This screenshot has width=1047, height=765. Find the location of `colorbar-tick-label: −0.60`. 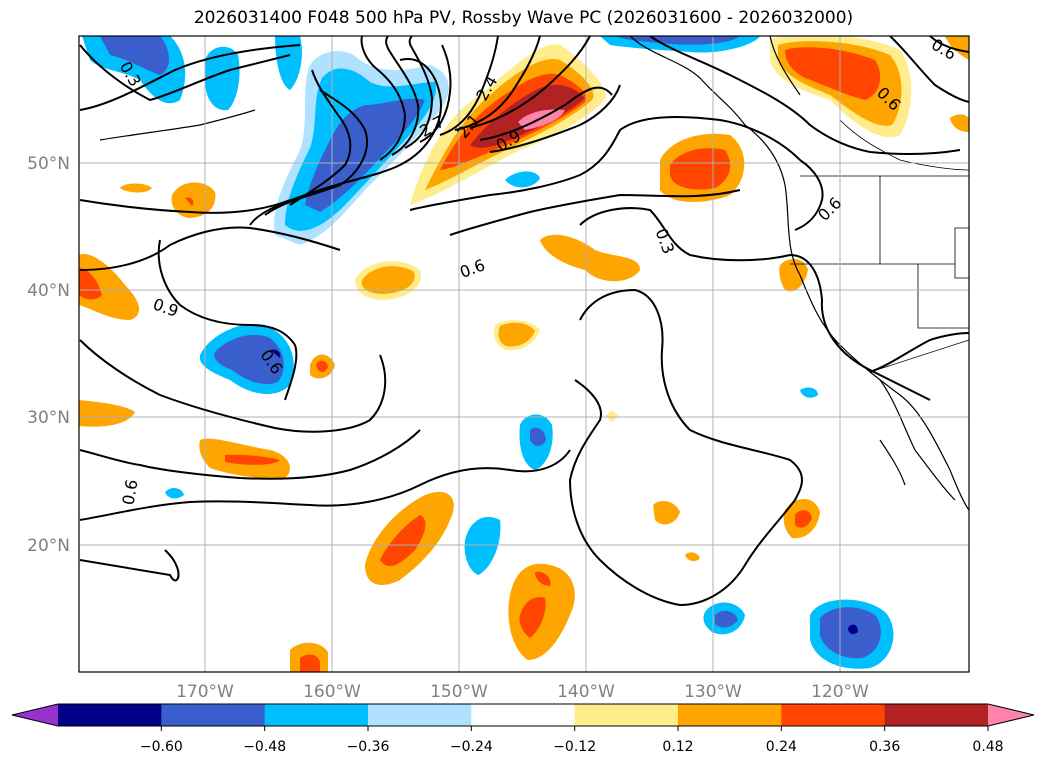

colorbar-tick-label: −0.60 is located at coordinates (161, 747).